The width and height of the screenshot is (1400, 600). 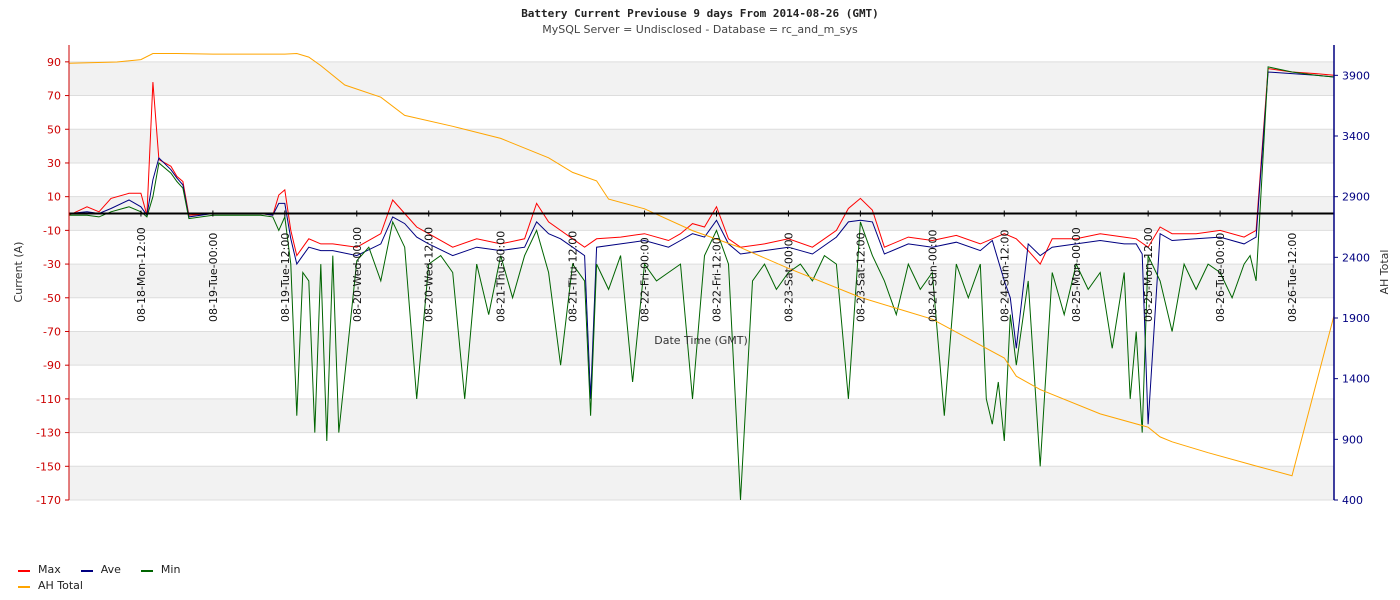 I want to click on y-tick-label: -150, so click(x=48, y=466).